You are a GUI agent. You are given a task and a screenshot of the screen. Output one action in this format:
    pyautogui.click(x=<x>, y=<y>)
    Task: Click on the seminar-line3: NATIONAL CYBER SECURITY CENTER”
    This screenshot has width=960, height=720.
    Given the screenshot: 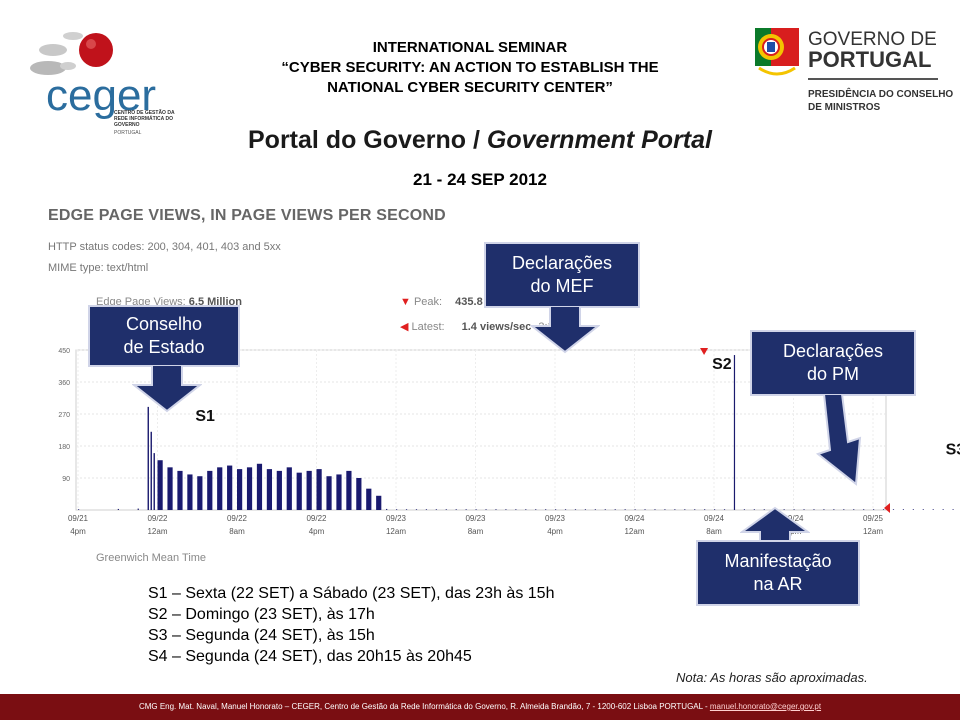 What is the action you would take?
    pyautogui.click(x=470, y=87)
    